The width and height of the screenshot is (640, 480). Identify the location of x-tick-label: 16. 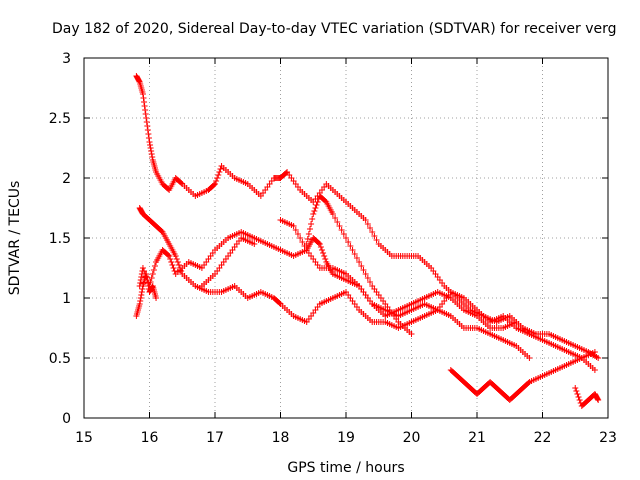
(150, 438).